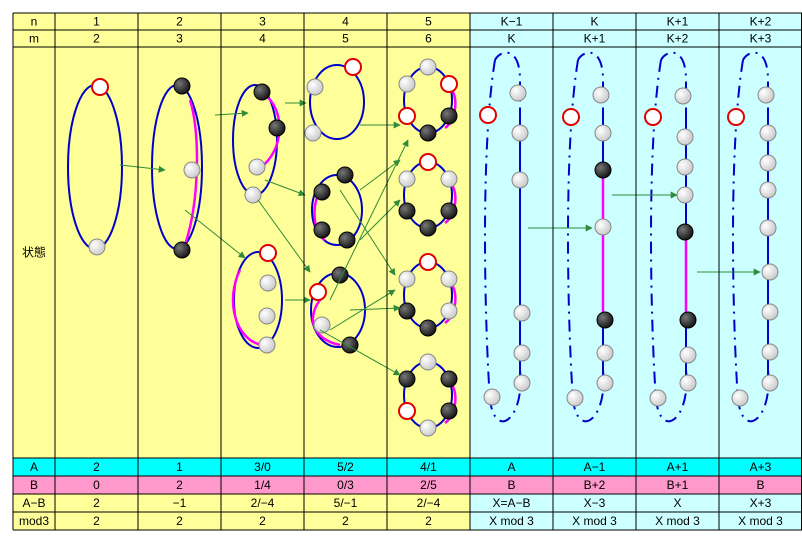 The image size is (802, 537). I want to click on cell-text: B+2, so click(595, 485).